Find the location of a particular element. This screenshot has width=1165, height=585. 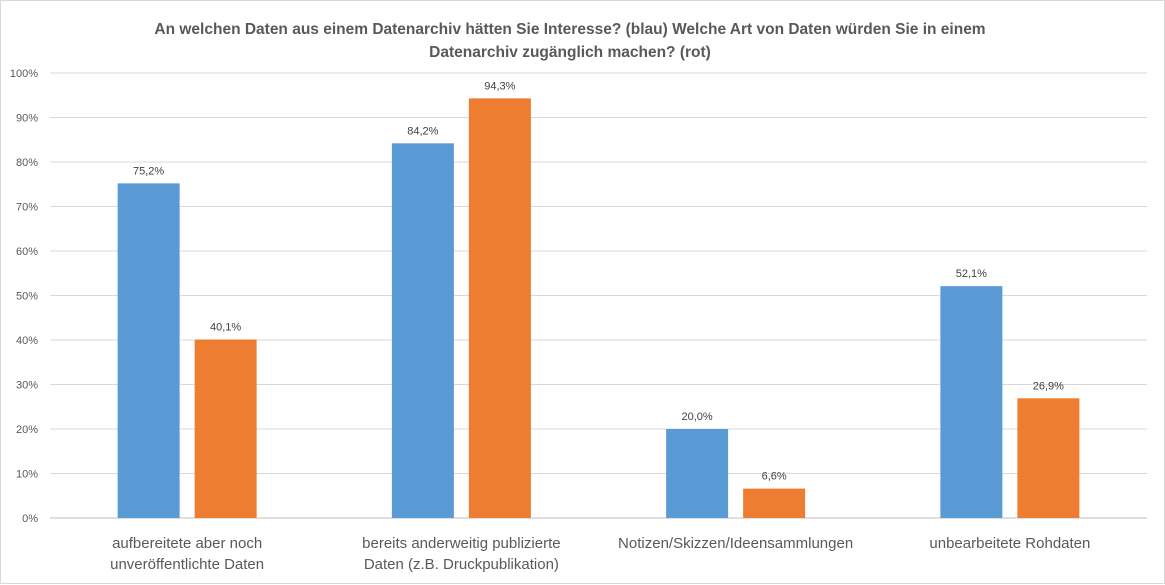

x-category-label: unbearbeitete Rohdaten is located at coordinates (1009, 543).